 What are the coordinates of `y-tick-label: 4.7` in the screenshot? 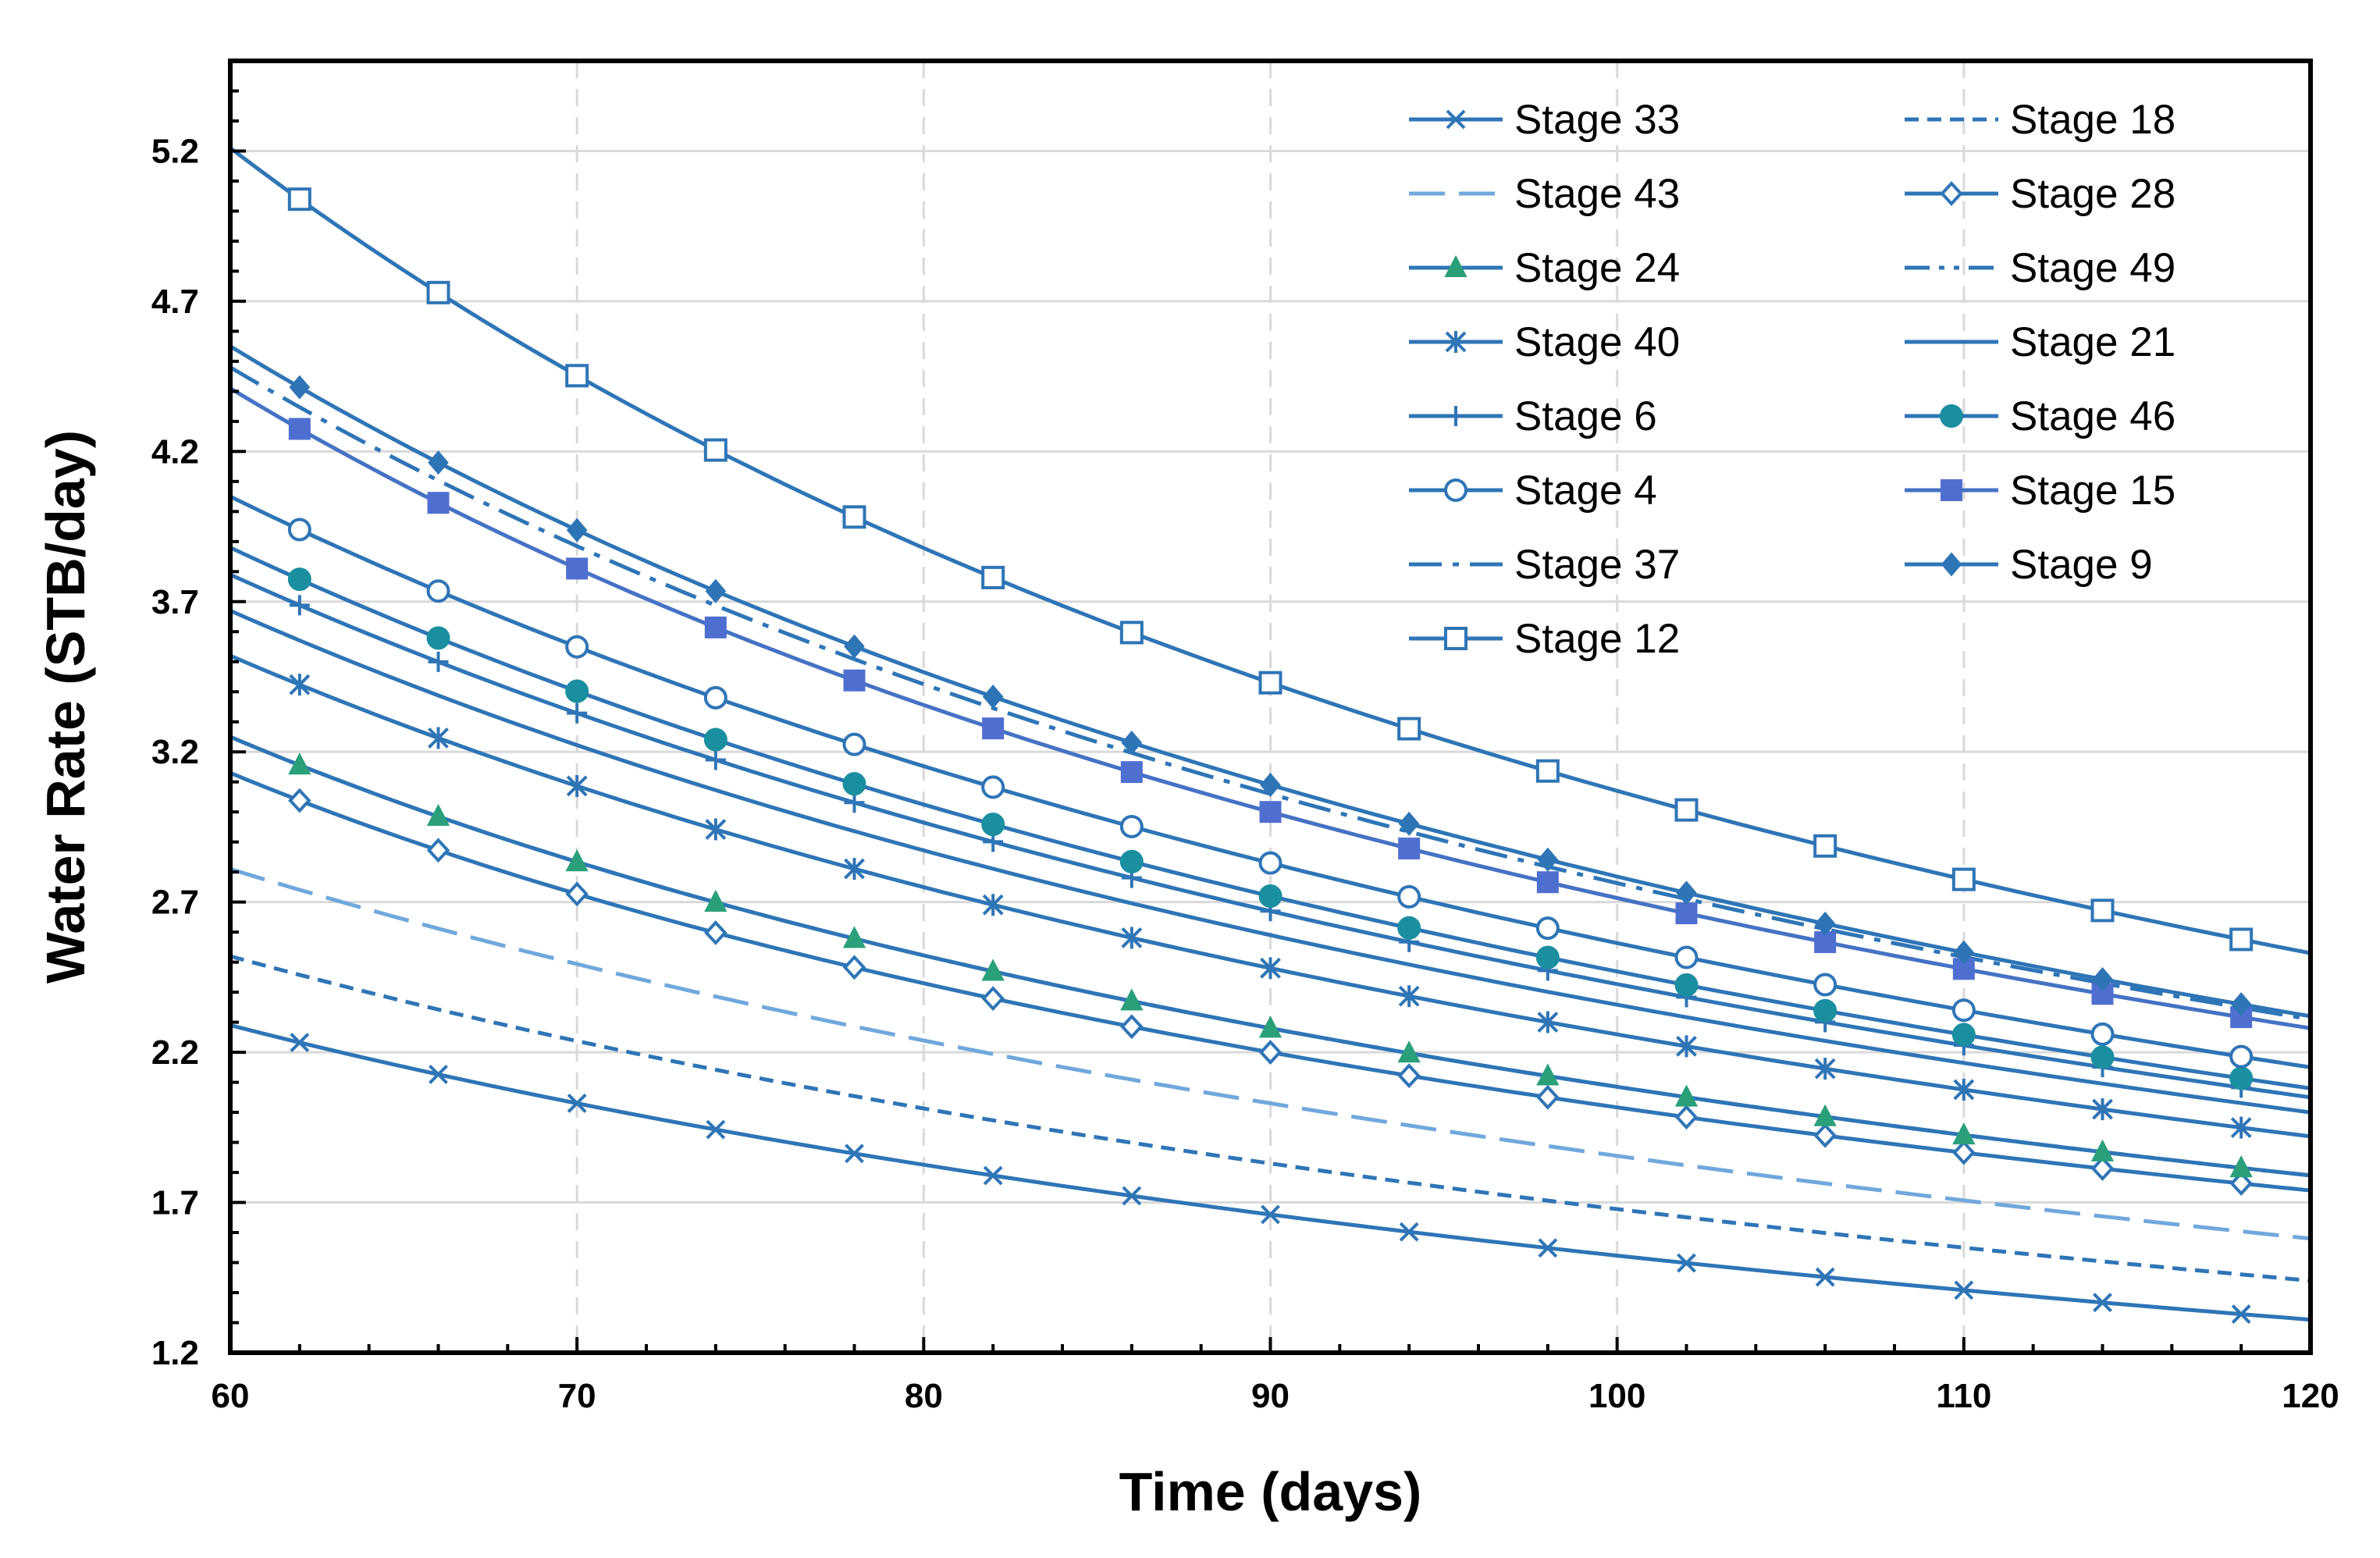 It's located at (175, 302).